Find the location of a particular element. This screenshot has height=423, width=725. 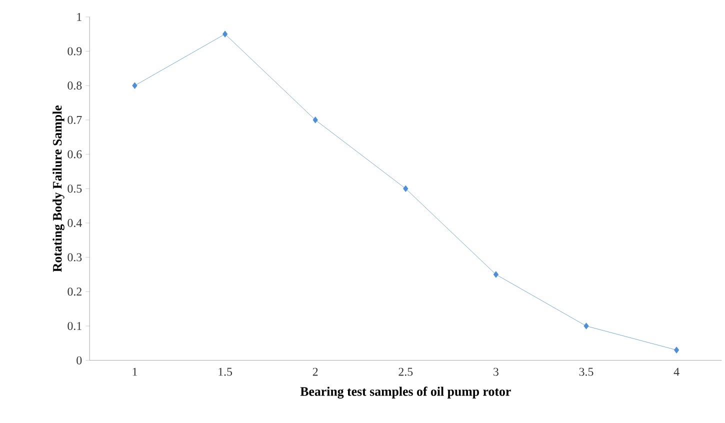

y-tick-label: 0.3 is located at coordinates (75, 257).